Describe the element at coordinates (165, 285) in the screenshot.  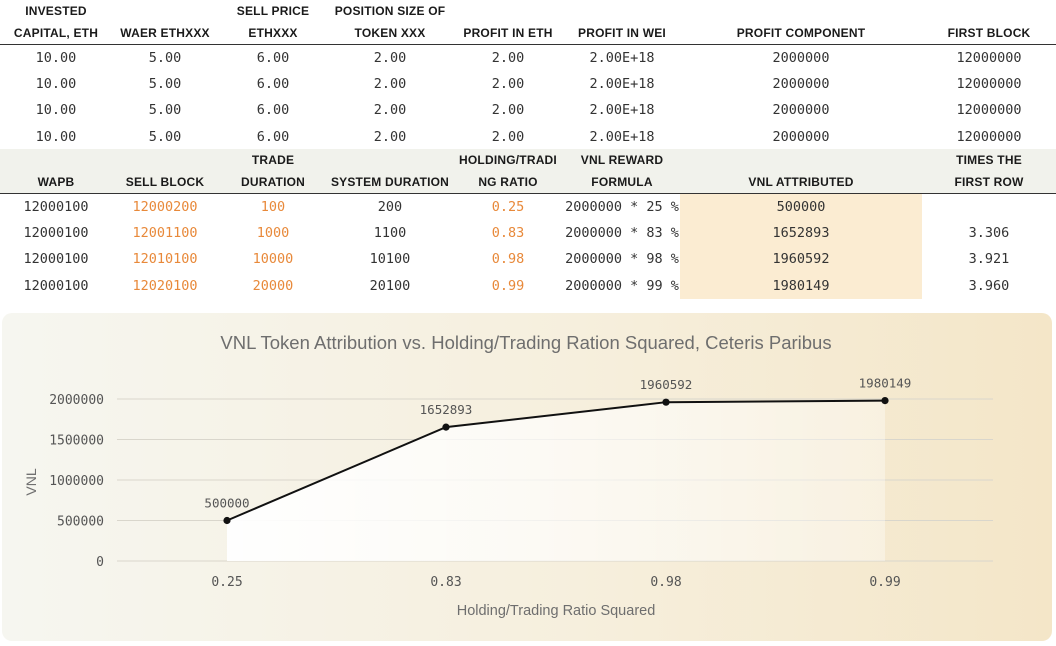
I see `table2-cell: 12020100` at that location.